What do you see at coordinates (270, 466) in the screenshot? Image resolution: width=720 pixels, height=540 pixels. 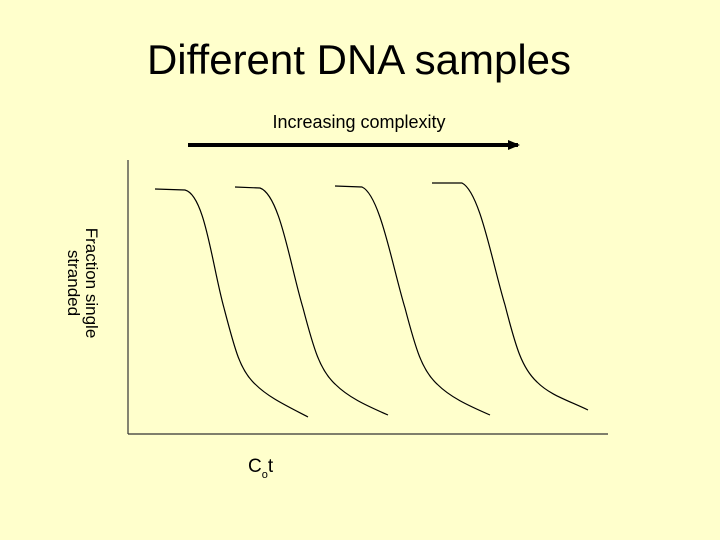 I see `x-axis-label-t: t` at bounding box center [270, 466].